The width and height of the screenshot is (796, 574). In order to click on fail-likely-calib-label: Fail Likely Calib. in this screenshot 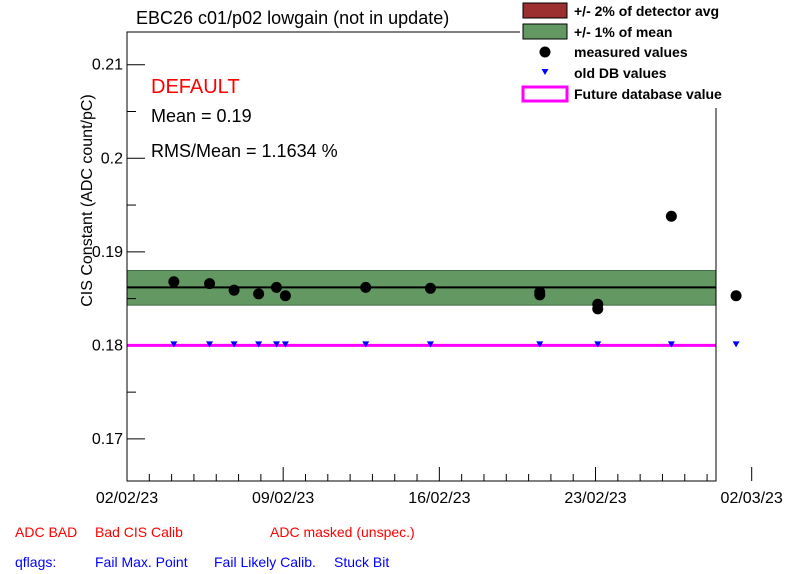, I will do `click(265, 562)`.